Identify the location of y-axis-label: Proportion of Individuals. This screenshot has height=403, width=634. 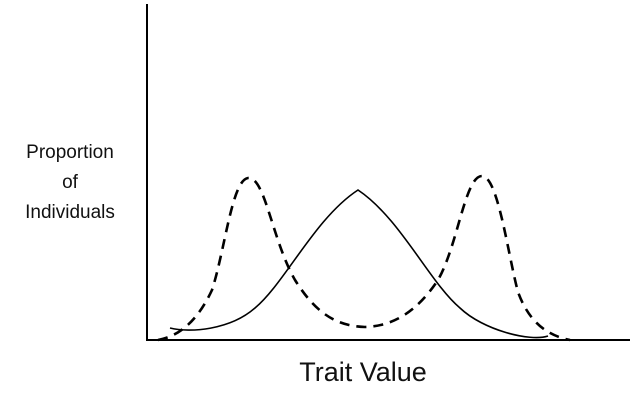
(70, 183).